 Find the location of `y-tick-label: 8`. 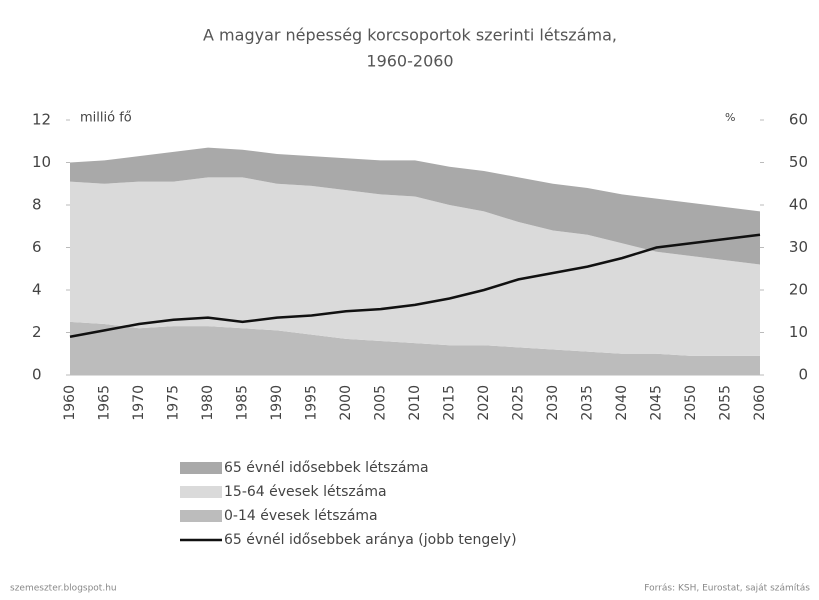

y-tick-label: 8 is located at coordinates (37, 205).